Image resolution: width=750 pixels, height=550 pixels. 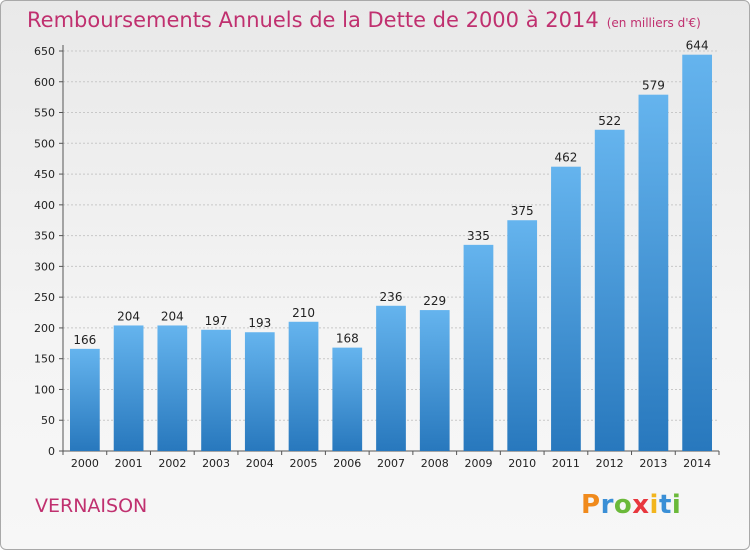 What do you see at coordinates (303, 386) in the screenshot?
I see `bar-2005` at bounding box center [303, 386].